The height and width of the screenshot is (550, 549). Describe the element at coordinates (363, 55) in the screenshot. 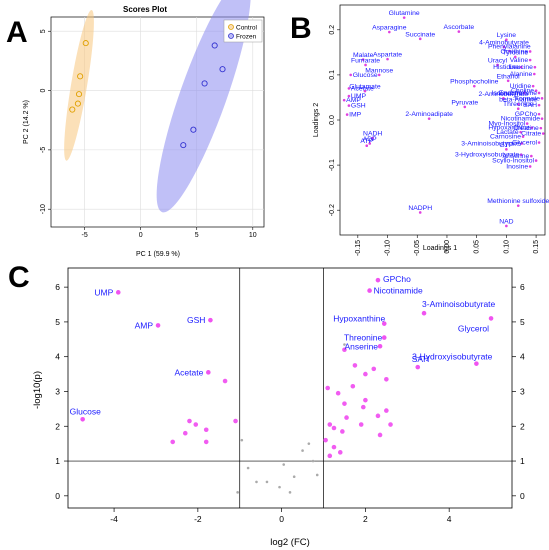

I see `loading-label-malate: Malate` at that location.